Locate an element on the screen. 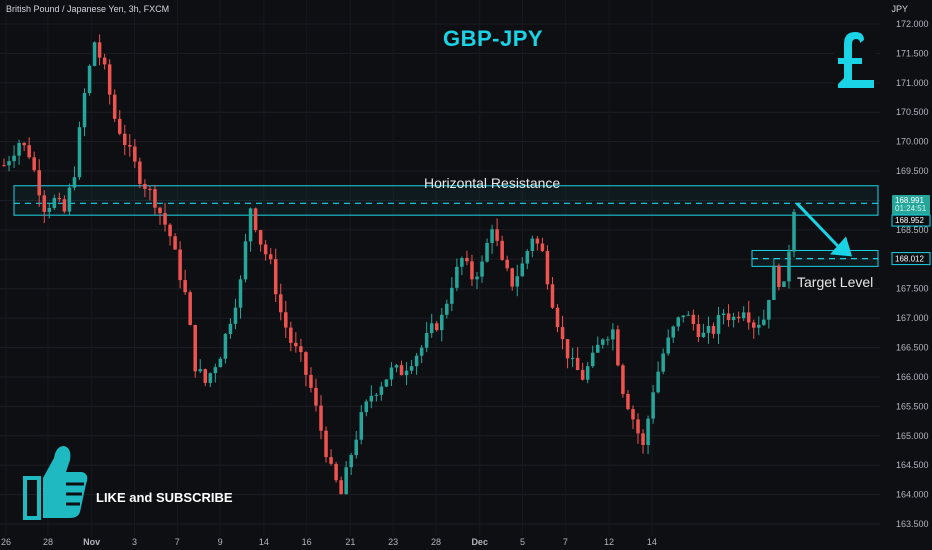 This screenshot has height=550, width=932. y-tick-label: 168.500 is located at coordinates (912, 230).